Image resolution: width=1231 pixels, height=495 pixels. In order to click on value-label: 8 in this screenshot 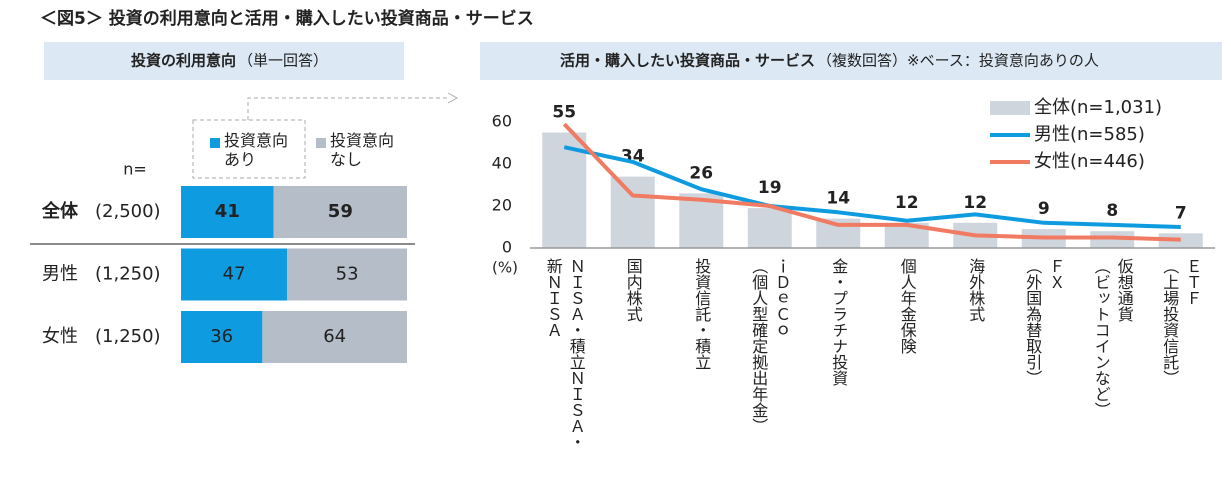, I will do `click(1112, 211)`.